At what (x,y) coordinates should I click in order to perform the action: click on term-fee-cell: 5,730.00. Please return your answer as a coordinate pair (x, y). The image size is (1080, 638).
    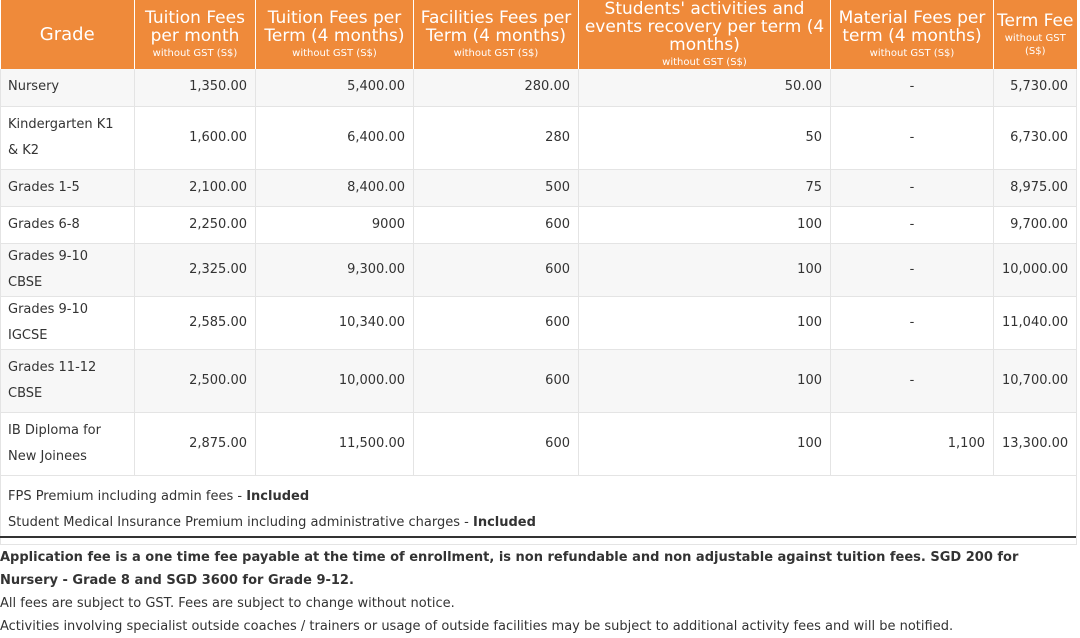
    Looking at the image, I should click on (1035, 88).